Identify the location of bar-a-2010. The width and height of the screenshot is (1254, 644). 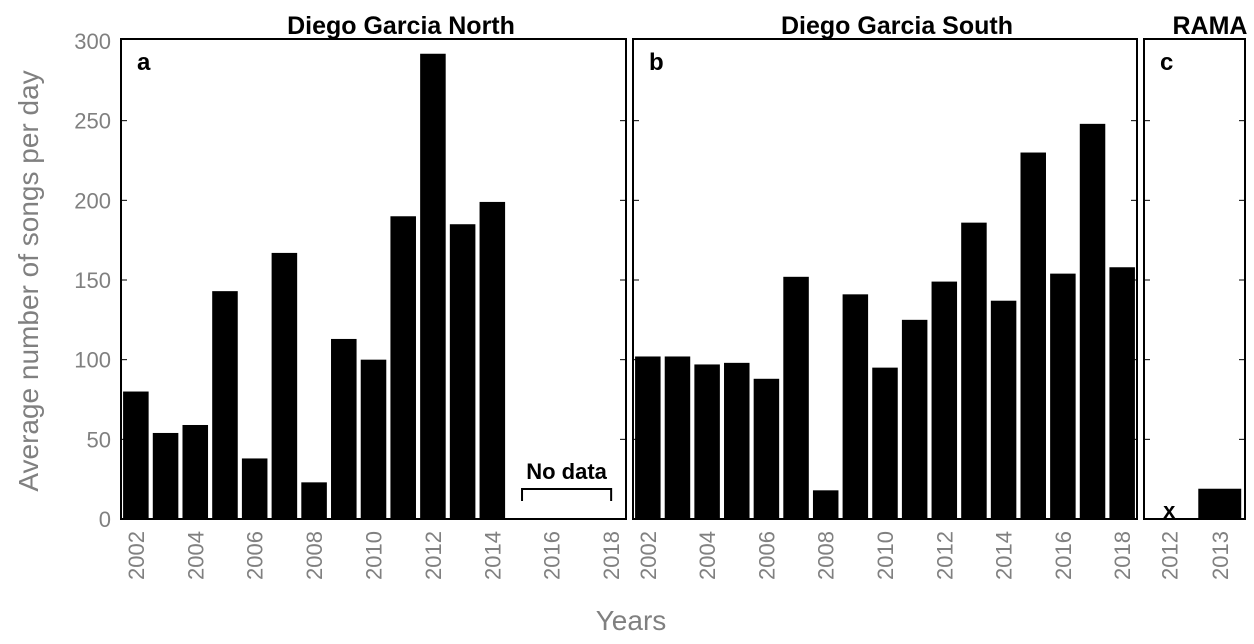
(373, 439).